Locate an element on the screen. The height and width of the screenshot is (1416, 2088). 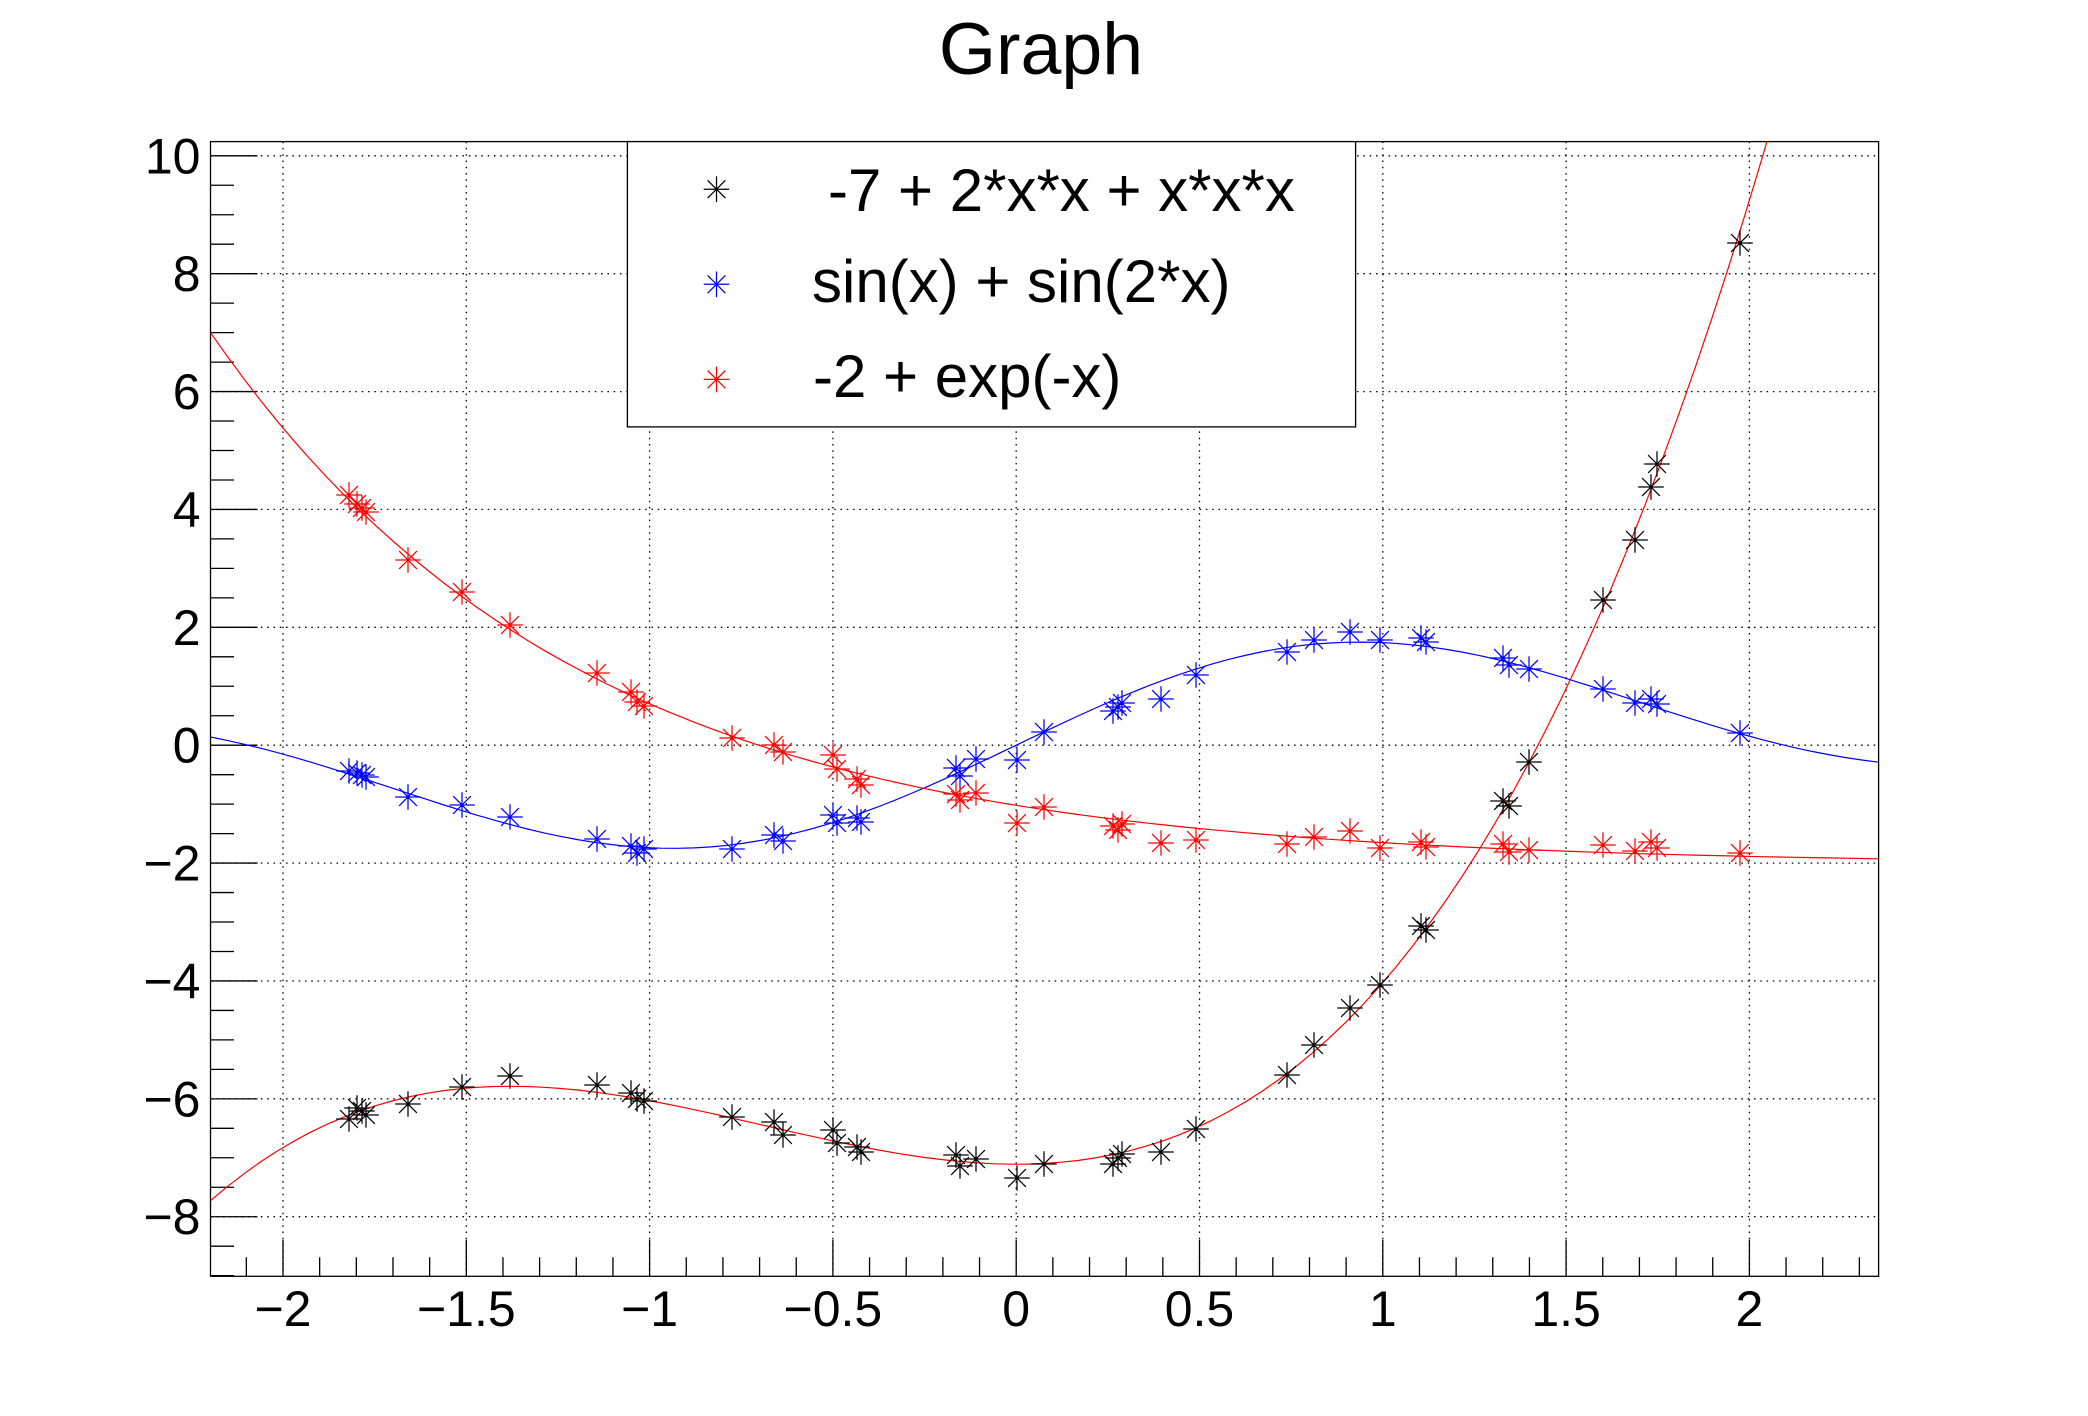
svg-text: −6 is located at coordinates (171, 1099).